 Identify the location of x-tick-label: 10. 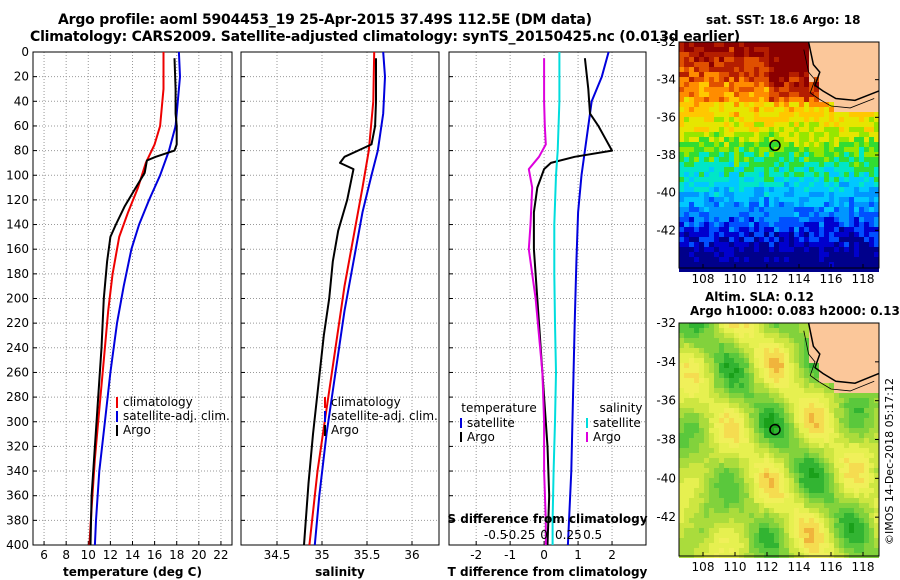
(88, 555).